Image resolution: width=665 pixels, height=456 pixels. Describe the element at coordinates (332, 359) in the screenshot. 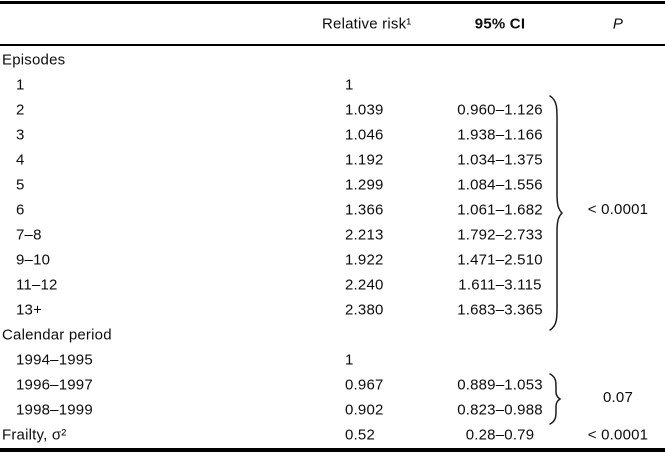

I see `table-row: 1994–1995 1` at that location.